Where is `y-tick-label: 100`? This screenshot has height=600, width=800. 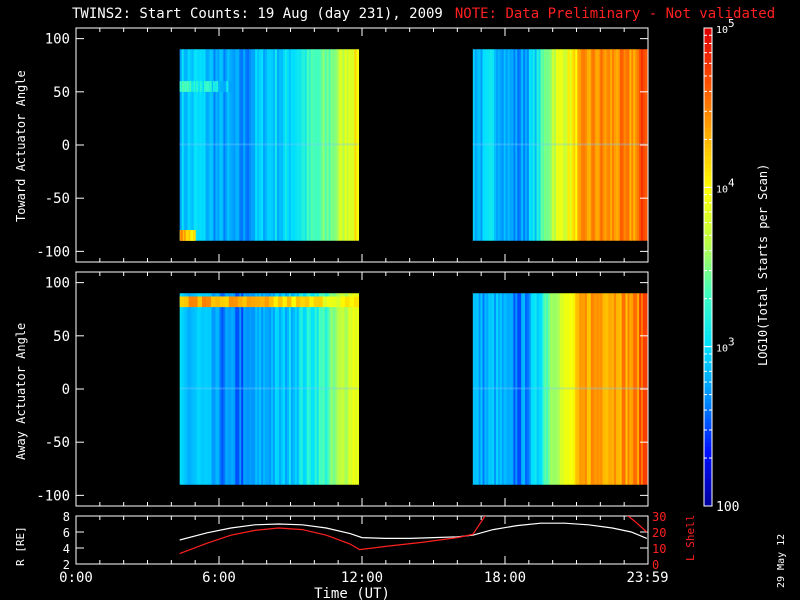
y-tick-label: 100 is located at coordinates (57, 284).